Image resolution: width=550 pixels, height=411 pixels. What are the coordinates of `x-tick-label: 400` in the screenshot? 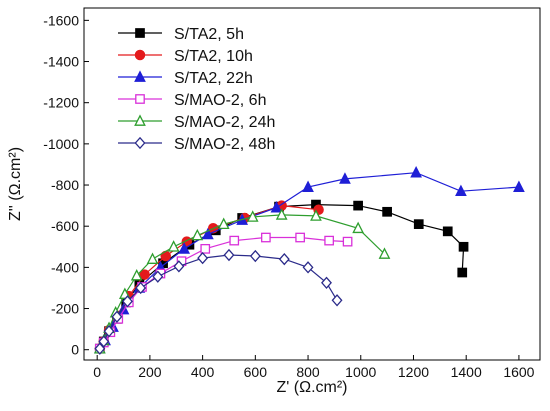 It's located at (203, 372).